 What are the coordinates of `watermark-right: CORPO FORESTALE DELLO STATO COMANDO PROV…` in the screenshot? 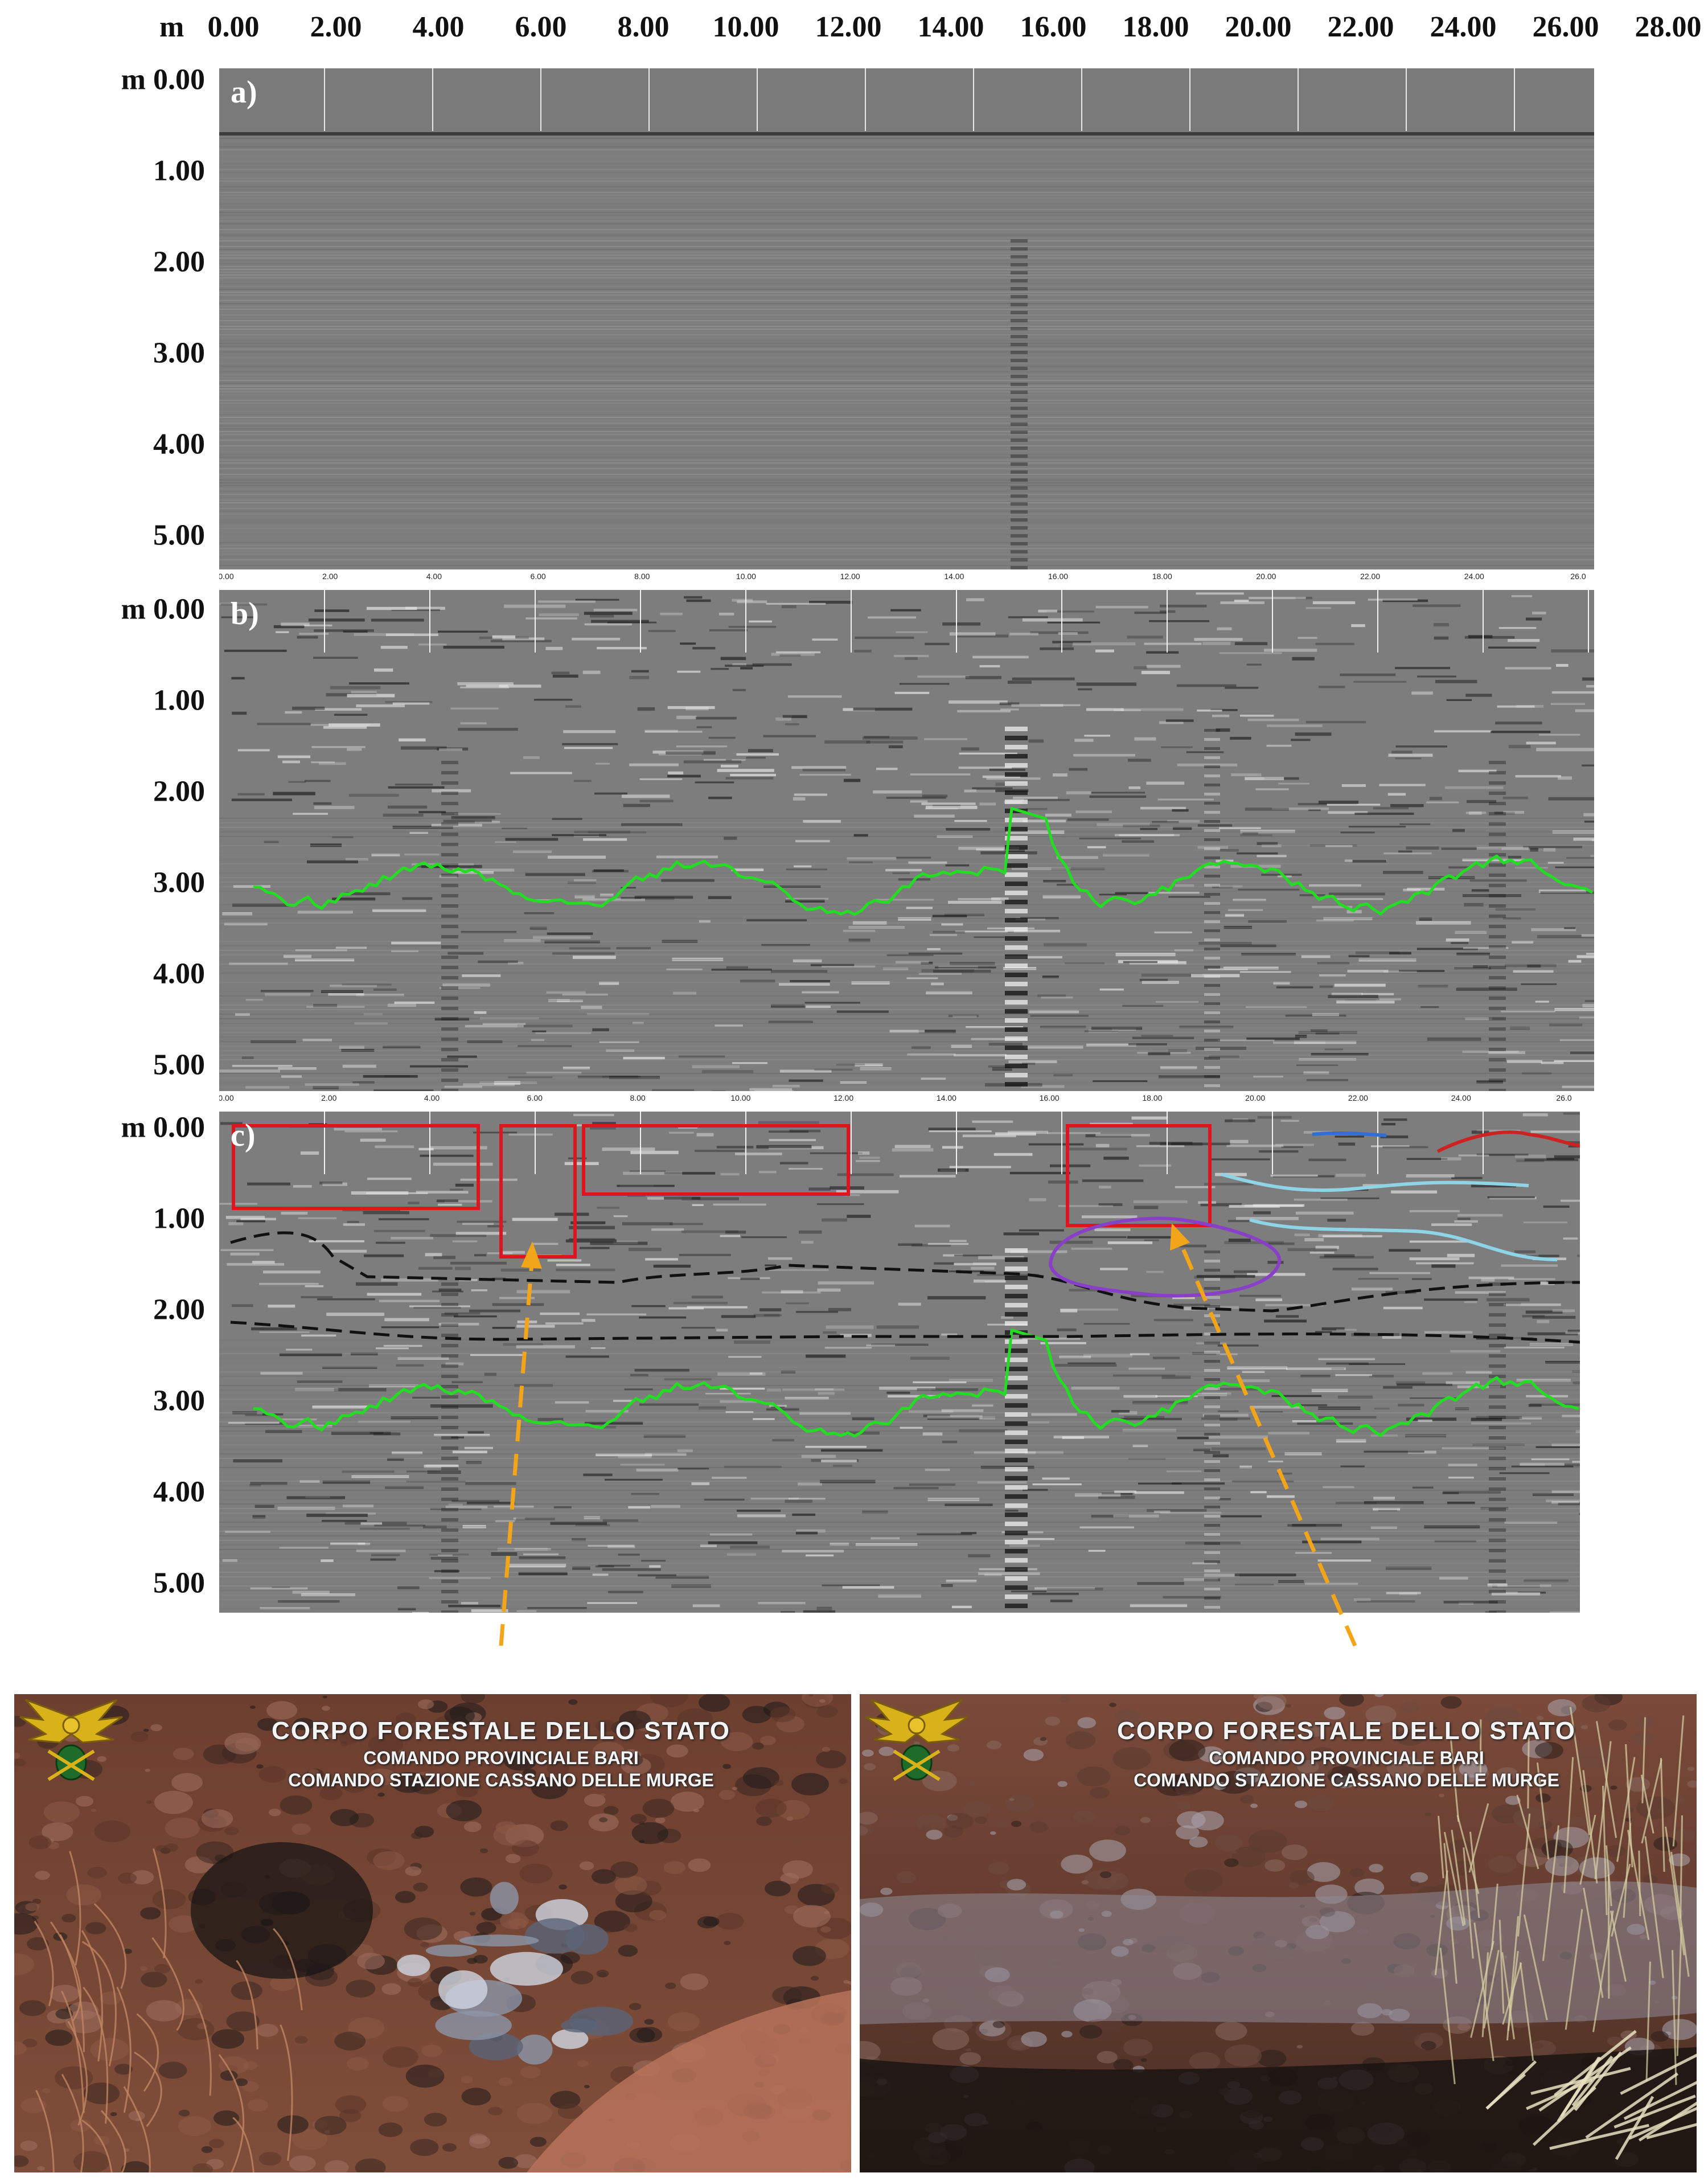 It's located at (1278, 1754).